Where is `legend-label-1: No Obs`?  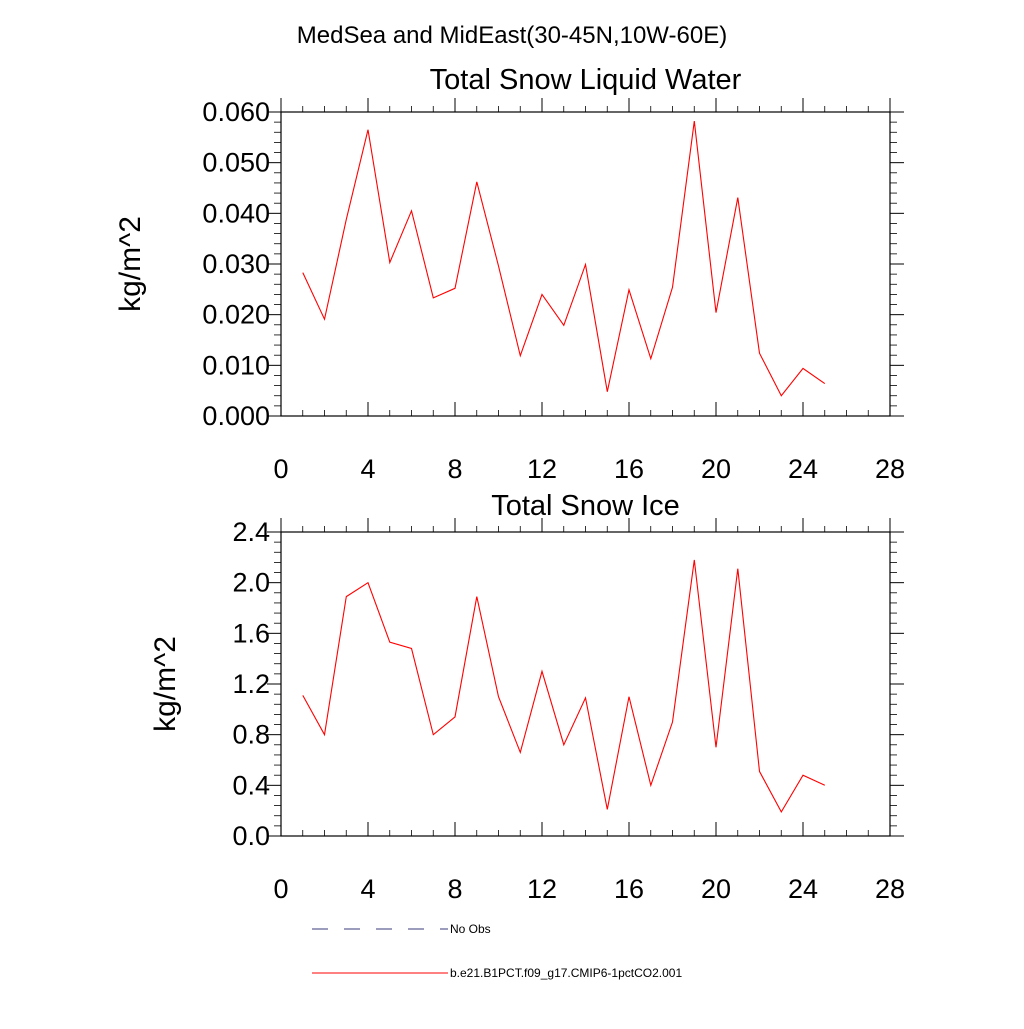
legend-label-1: No Obs is located at coordinates (470, 929).